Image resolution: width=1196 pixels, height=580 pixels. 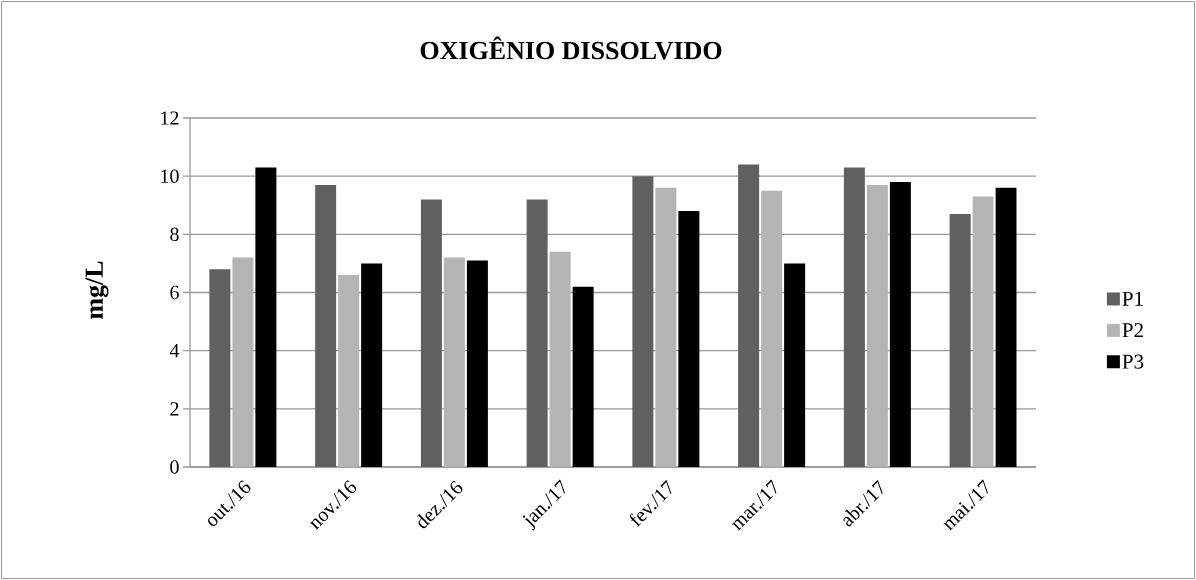 What do you see at coordinates (571, 48) in the screenshot?
I see `chart-title: OXIGÊNIO DISSOLVIDO` at bounding box center [571, 48].